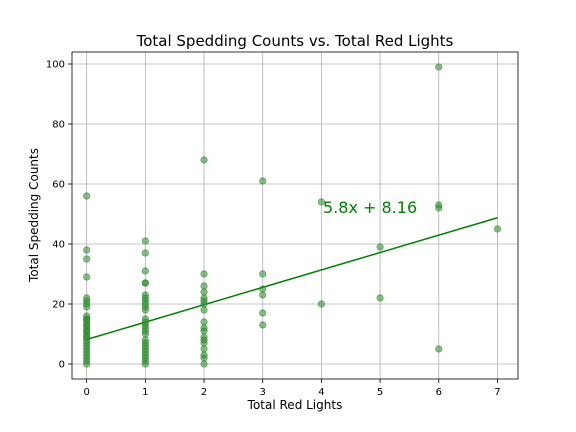 The image size is (576, 432). What do you see at coordinates (34, 215) in the screenshot?
I see `y-axis-label: Total Spedding Counts` at bounding box center [34, 215].